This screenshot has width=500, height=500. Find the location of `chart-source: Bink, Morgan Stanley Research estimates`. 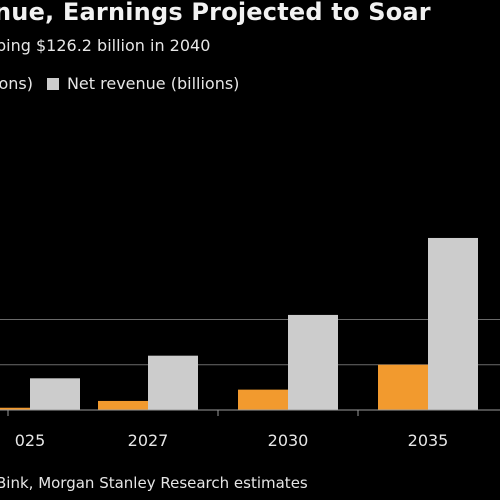

chart-source: Bink, Morgan Stanley Research estimates is located at coordinates (154, 483).